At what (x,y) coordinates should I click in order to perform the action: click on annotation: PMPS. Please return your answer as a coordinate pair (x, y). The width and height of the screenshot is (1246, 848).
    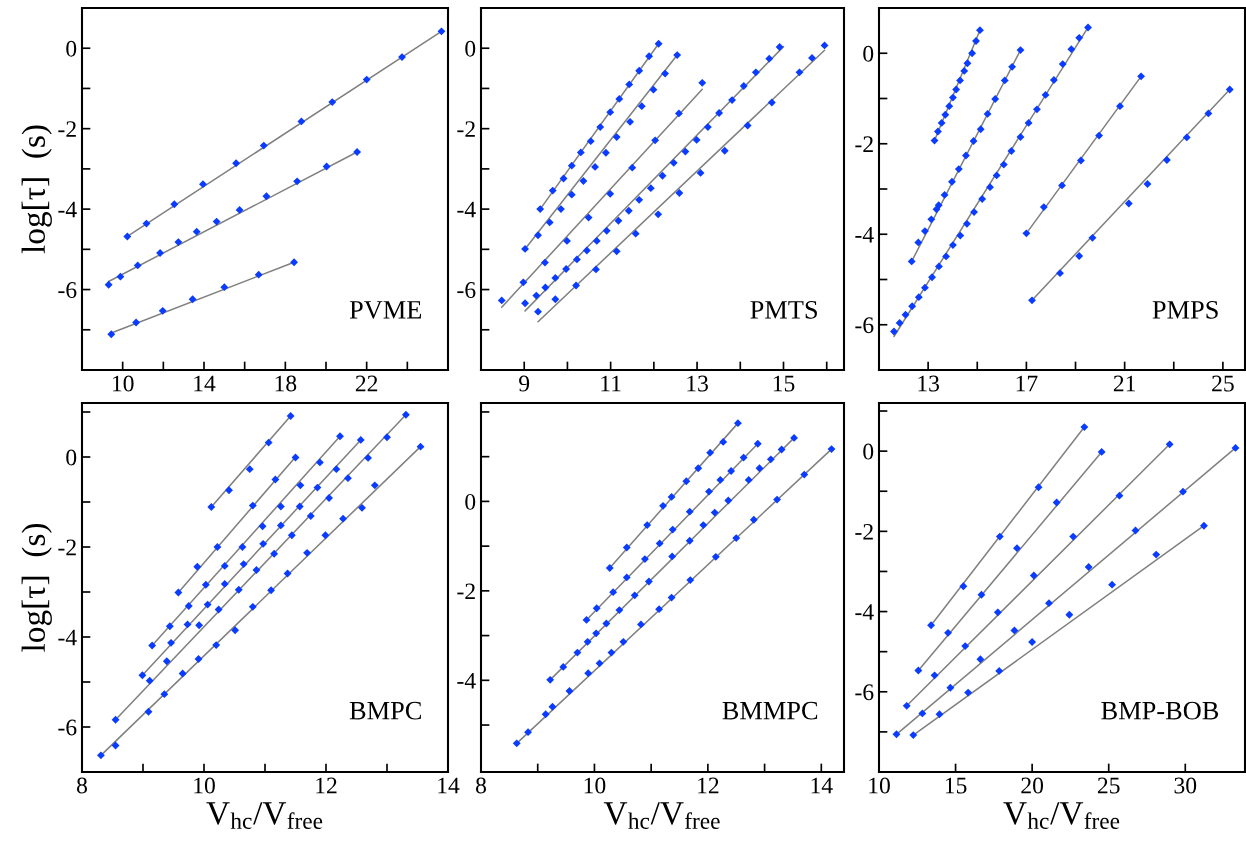
    Looking at the image, I should click on (1185, 309).